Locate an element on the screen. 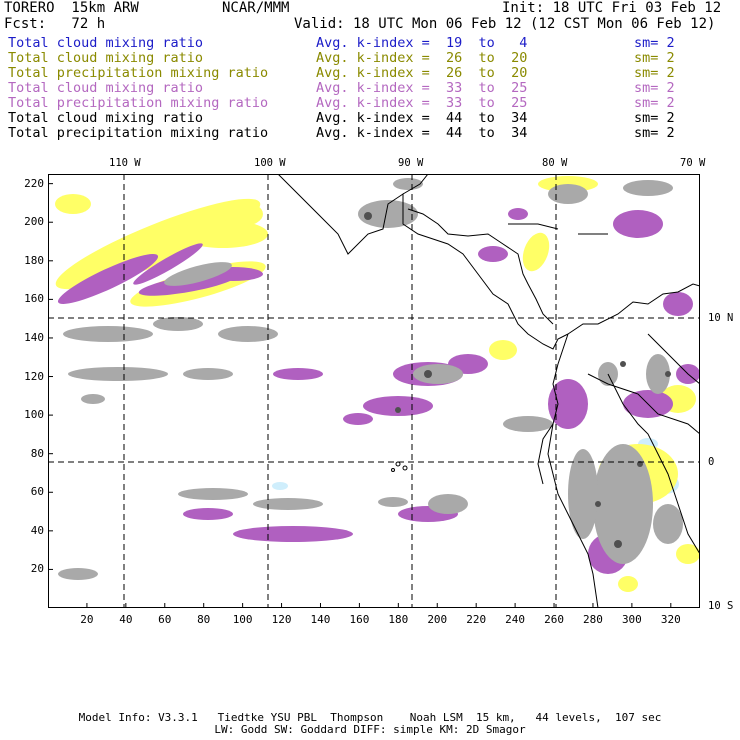 Image resolution: width=740 pixels, height=740 pixels. y-tick-label: 60 is located at coordinates (37, 492).